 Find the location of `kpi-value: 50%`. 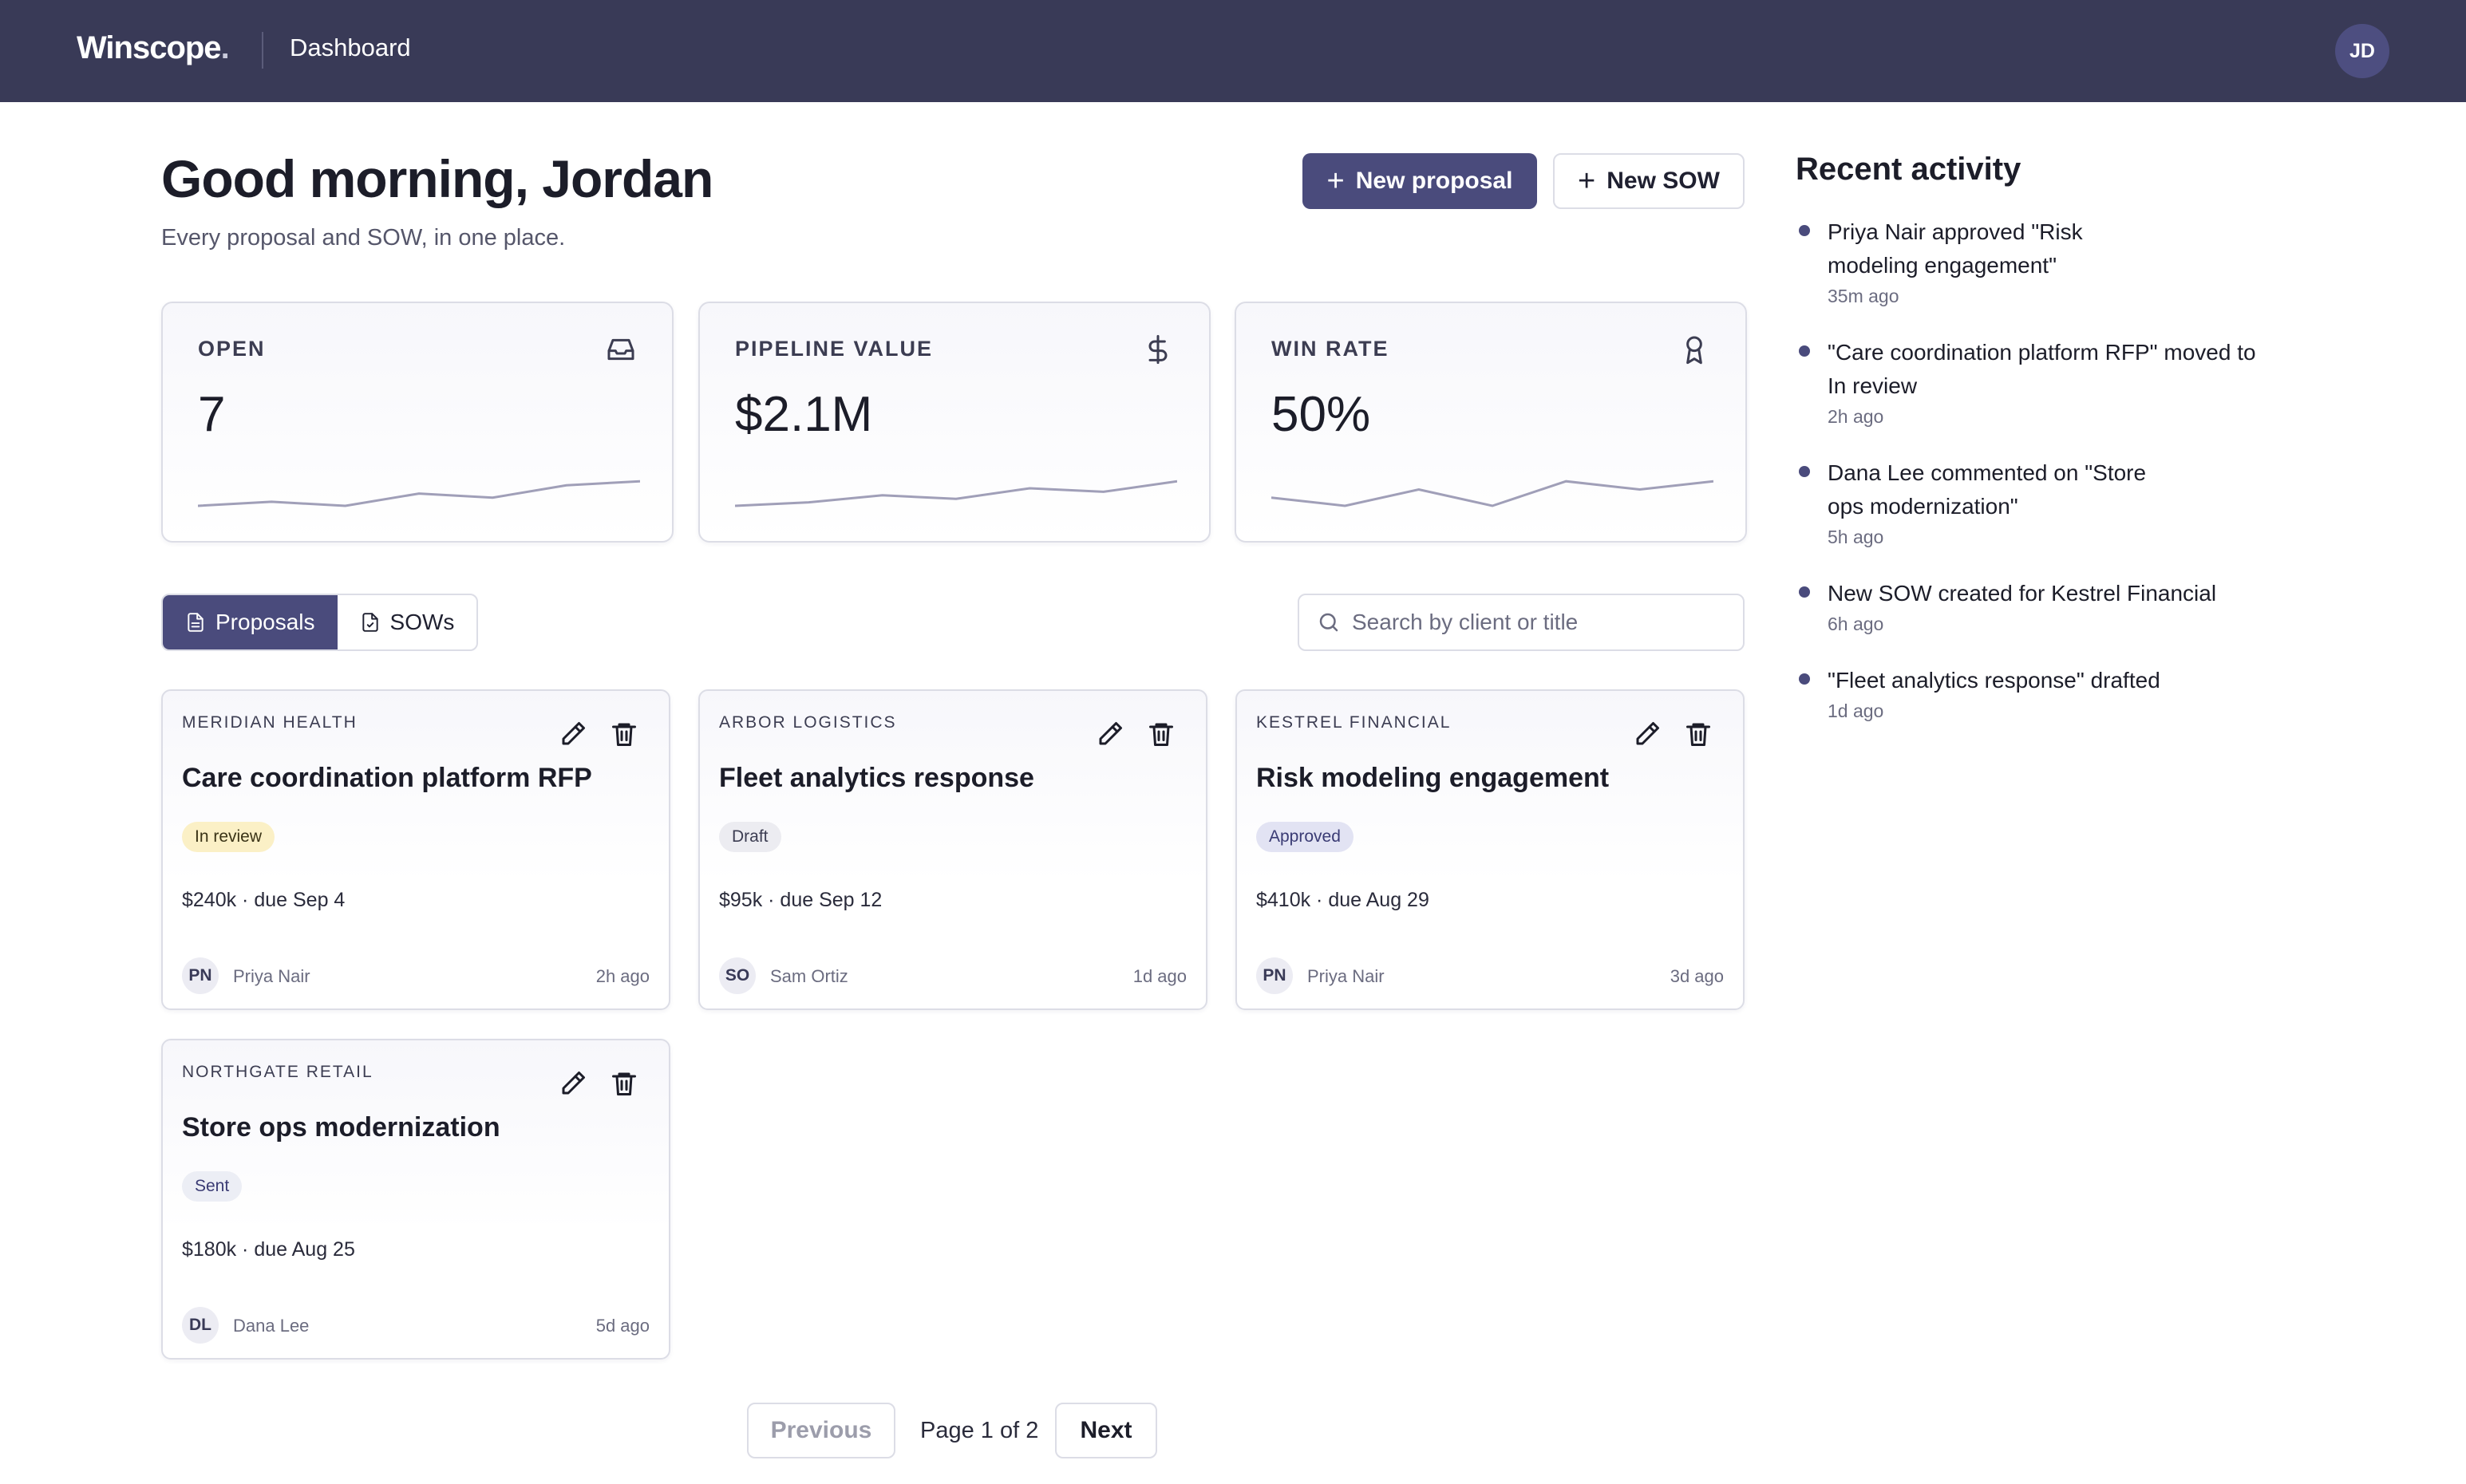

kpi-value: 50% is located at coordinates (1321, 414).